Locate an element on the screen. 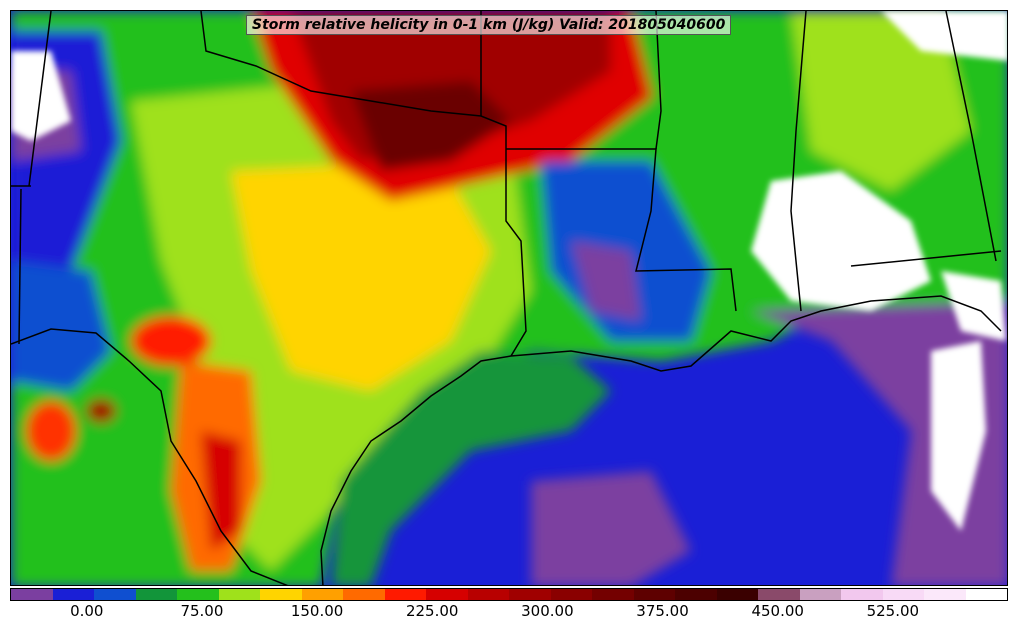  colorbar-tick-label: 300.00 is located at coordinates (547, 611).